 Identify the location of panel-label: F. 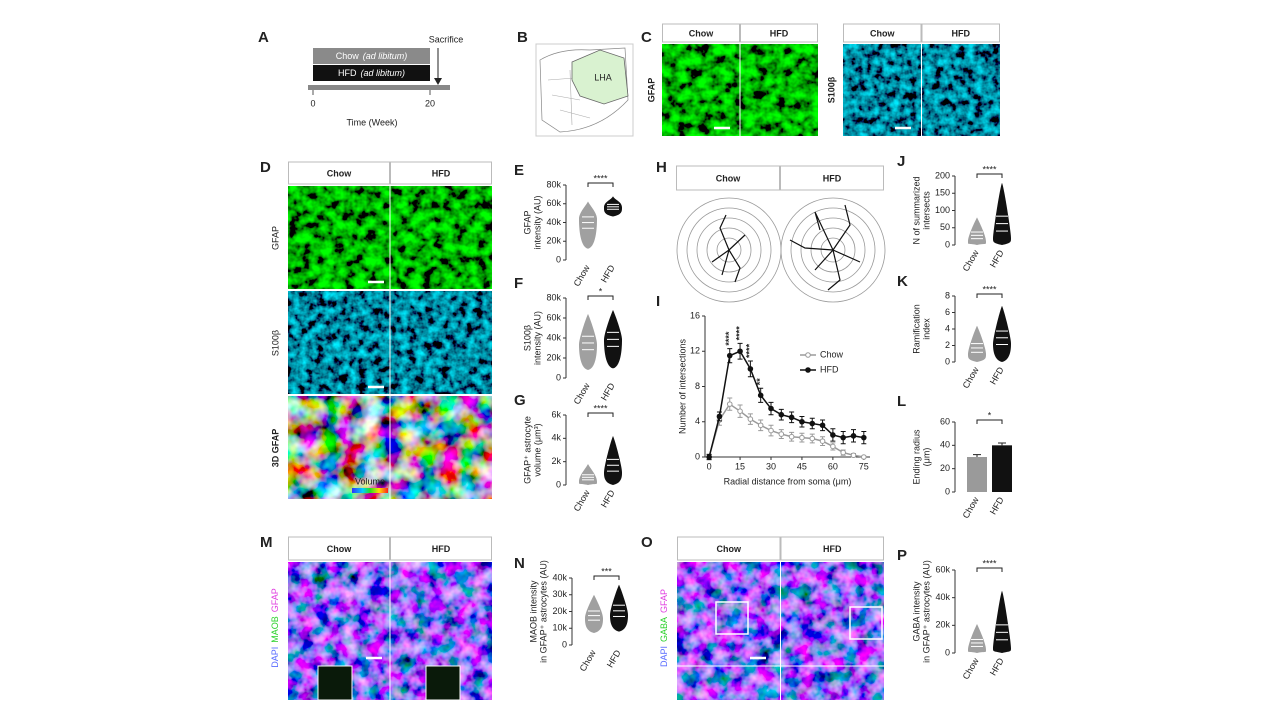
(518, 283).